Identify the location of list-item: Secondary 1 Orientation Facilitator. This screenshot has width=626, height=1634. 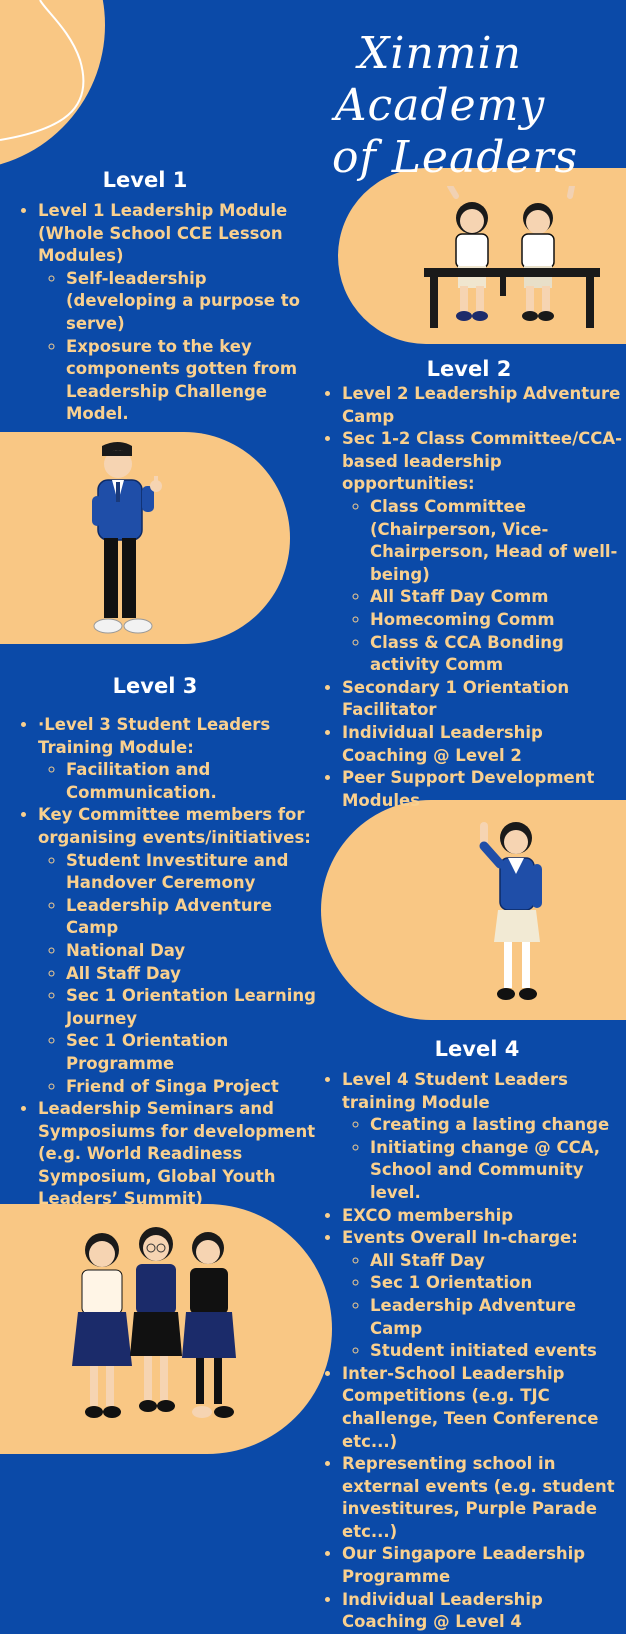
(484, 699).